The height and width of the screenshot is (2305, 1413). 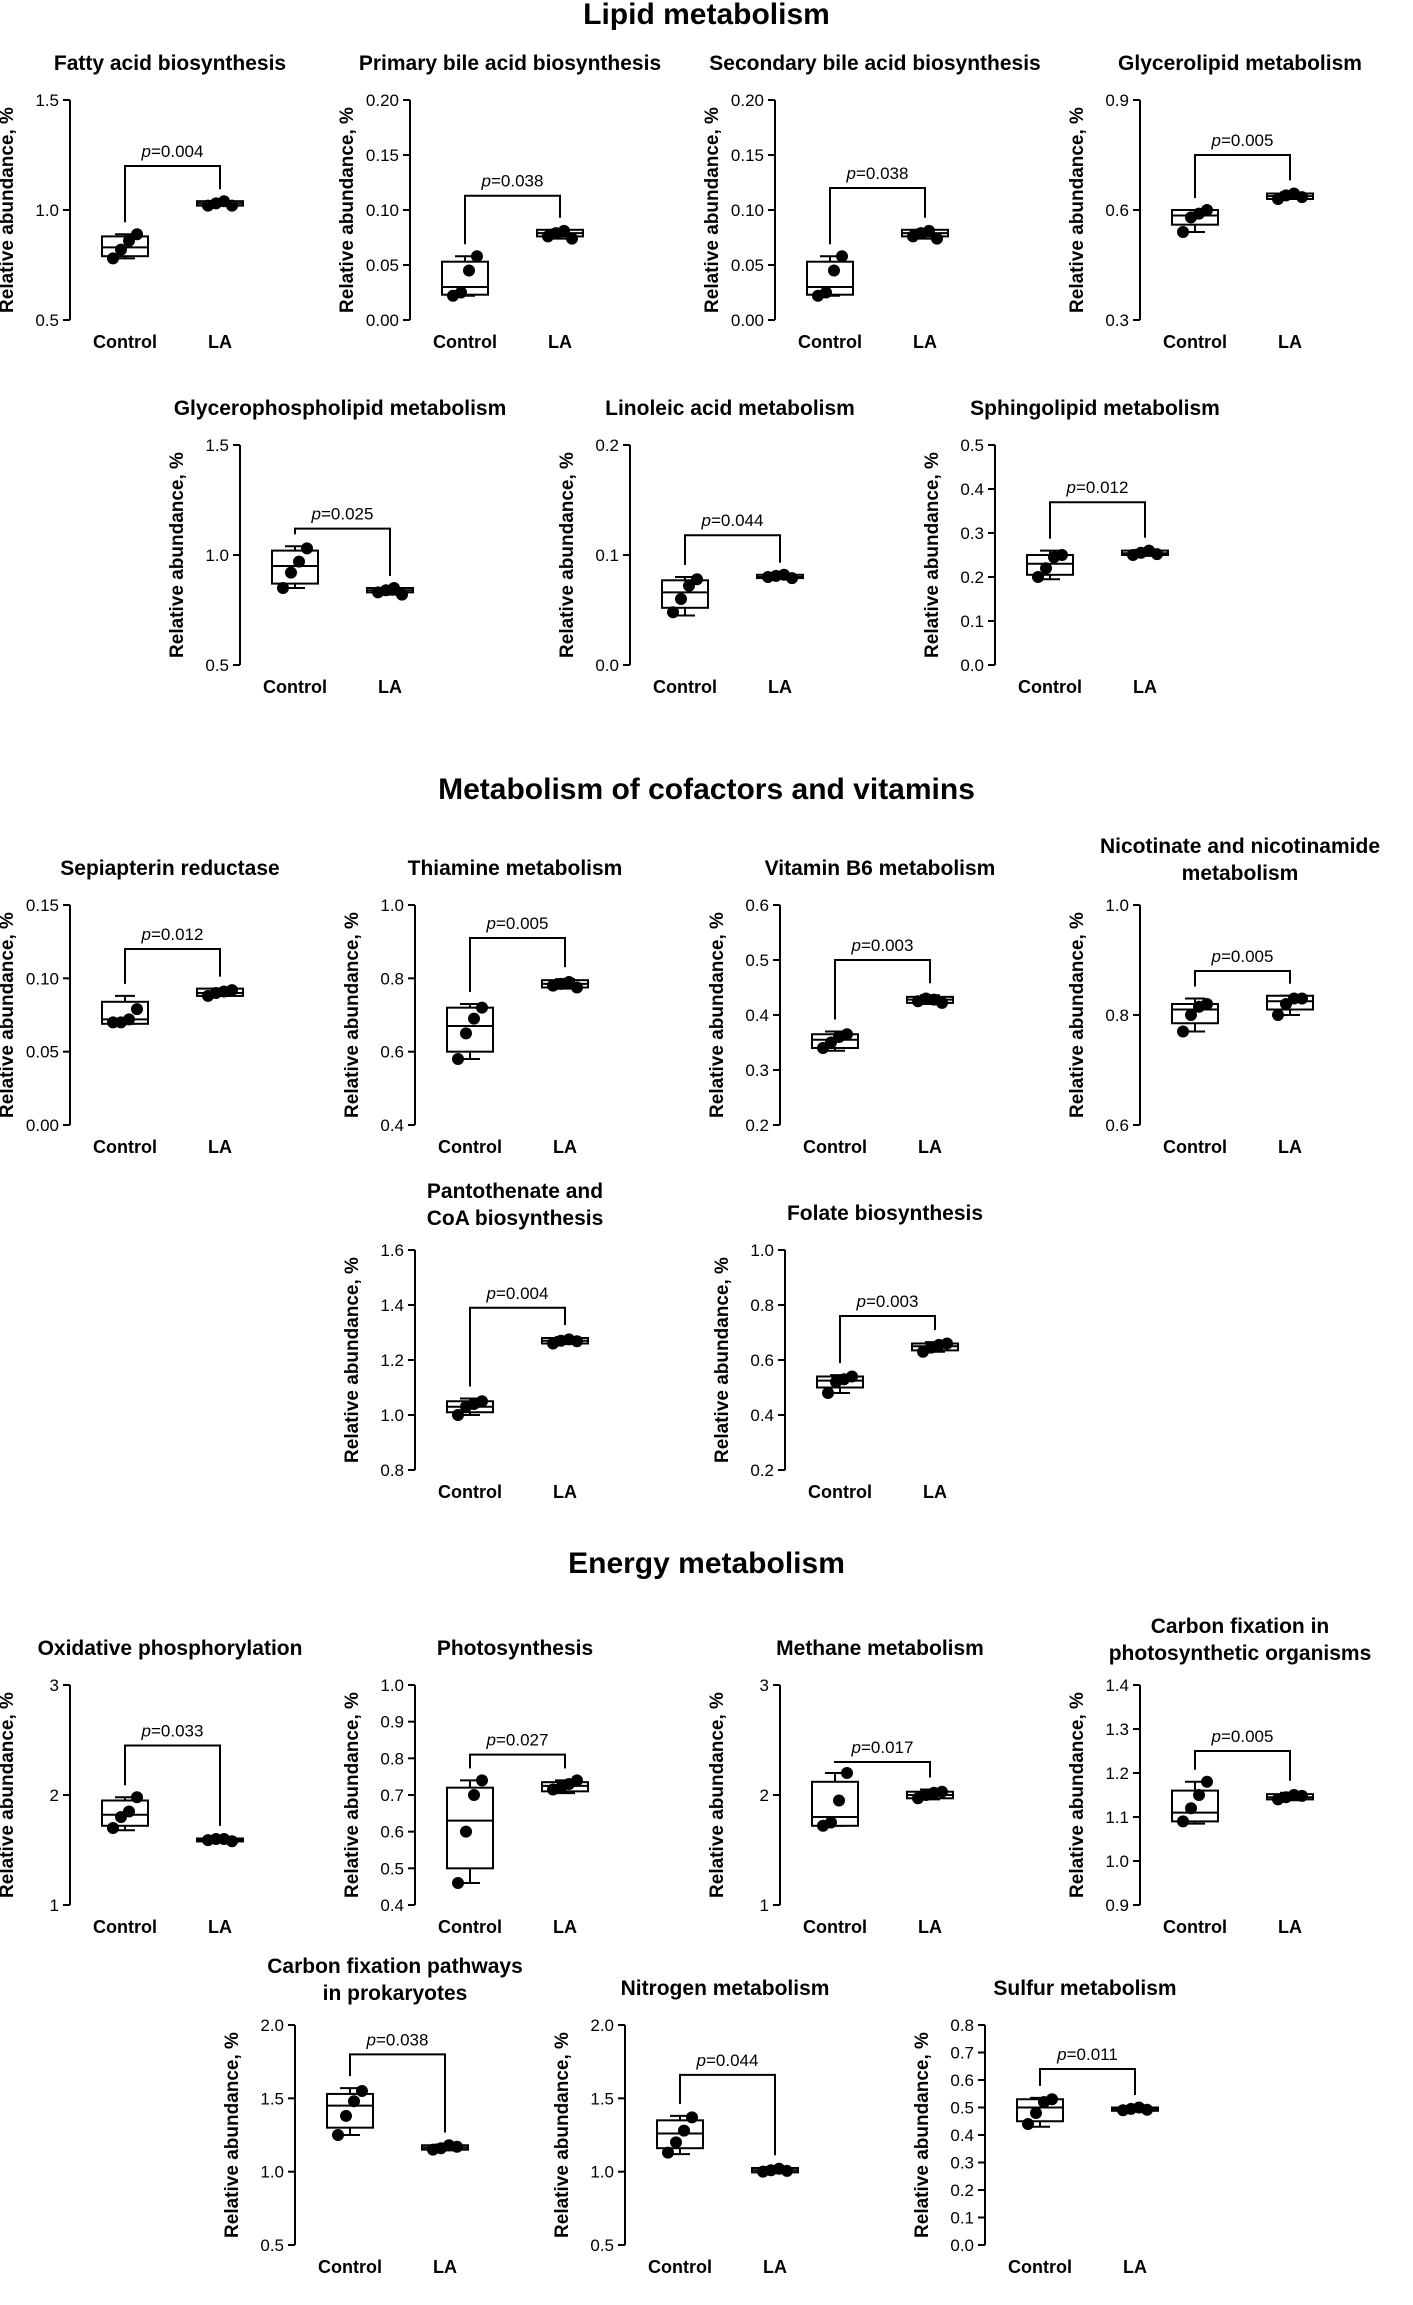 I want to click on chart-title-line: Glycerolipid metabolism, so click(x=1240, y=63).